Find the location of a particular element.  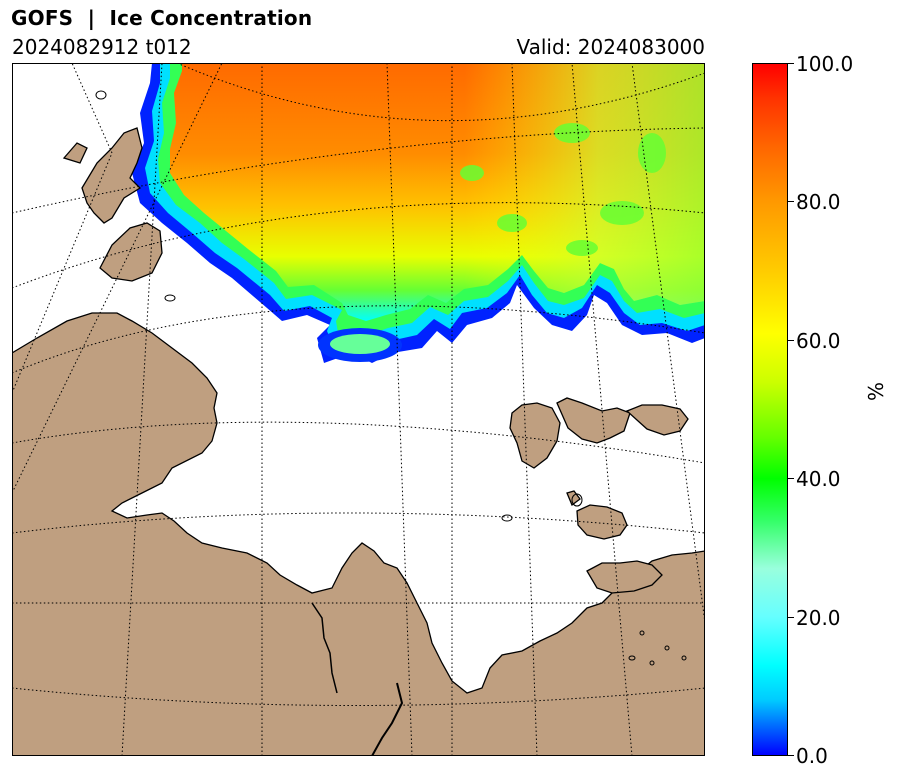

run-time-label: 2024082912 t012 is located at coordinates (102, 47).